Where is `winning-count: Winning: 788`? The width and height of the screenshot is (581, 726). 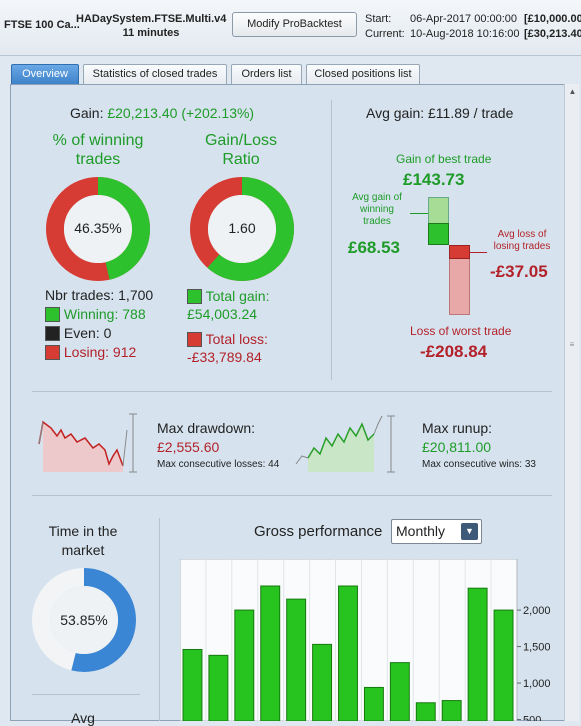 winning-count: Winning: 788 is located at coordinates (104, 314).